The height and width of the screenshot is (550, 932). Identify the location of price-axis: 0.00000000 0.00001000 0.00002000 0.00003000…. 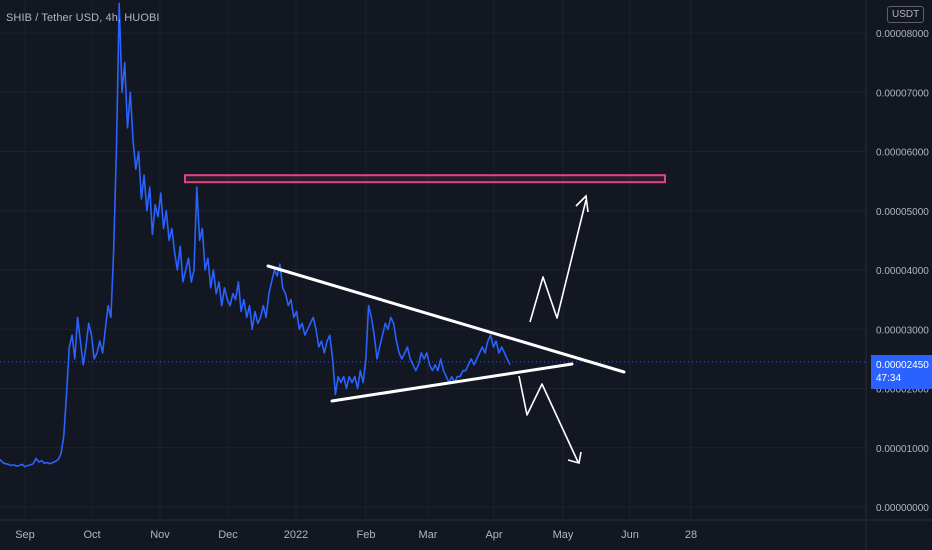
(902, 271).